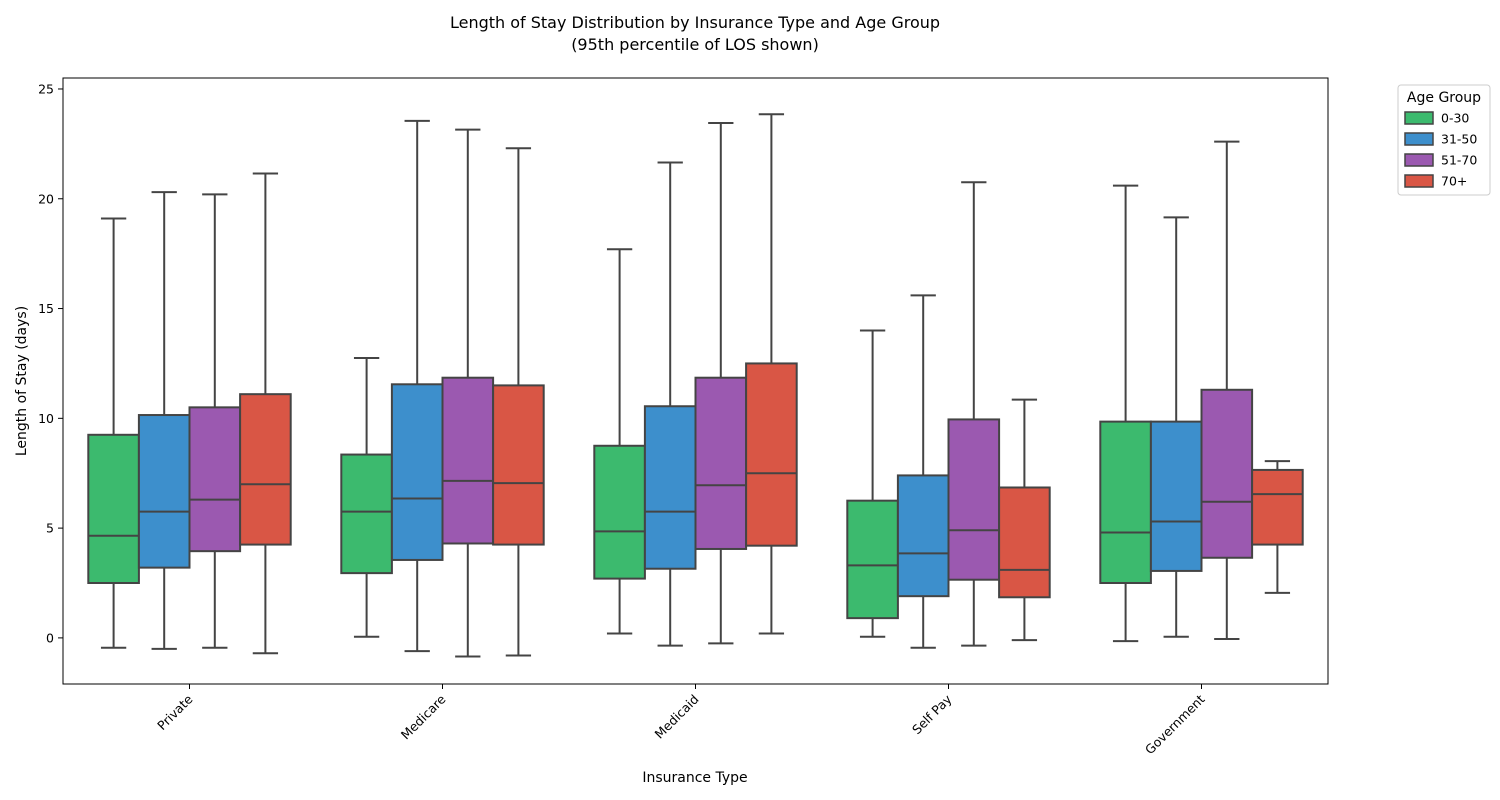 The width and height of the screenshot is (1500, 800). What do you see at coordinates (22, 381) in the screenshot?
I see `y-axis-label: Length of Stay (days)` at bounding box center [22, 381].